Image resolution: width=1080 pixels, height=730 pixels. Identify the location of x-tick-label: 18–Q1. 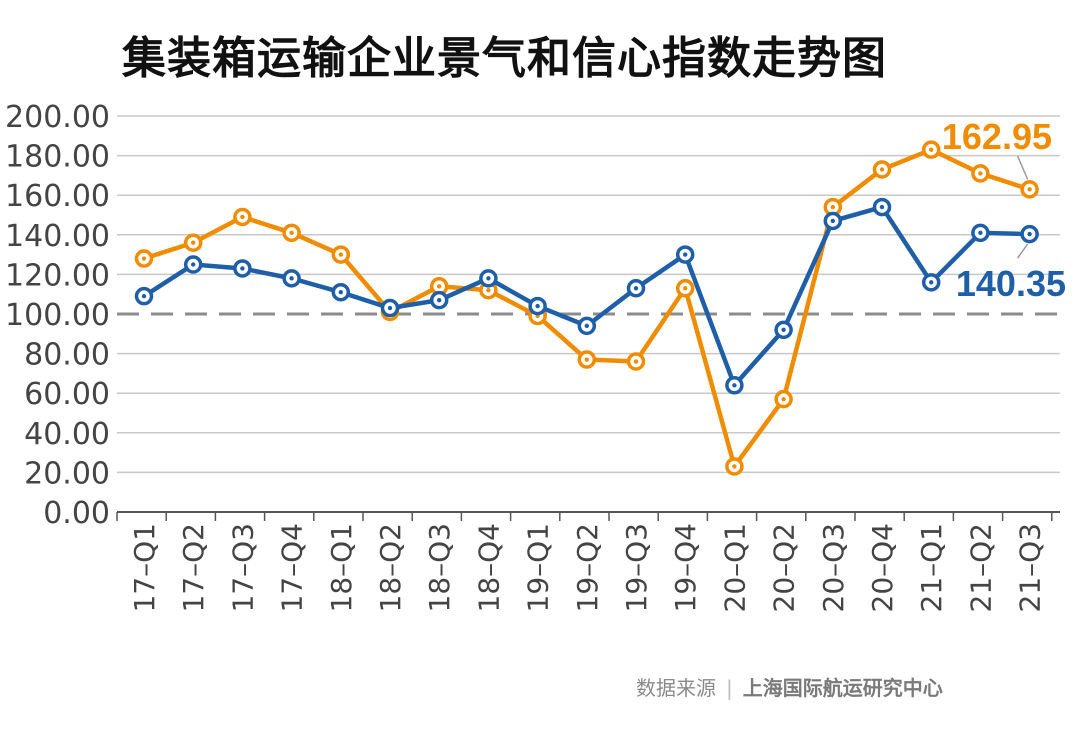
(341, 567).